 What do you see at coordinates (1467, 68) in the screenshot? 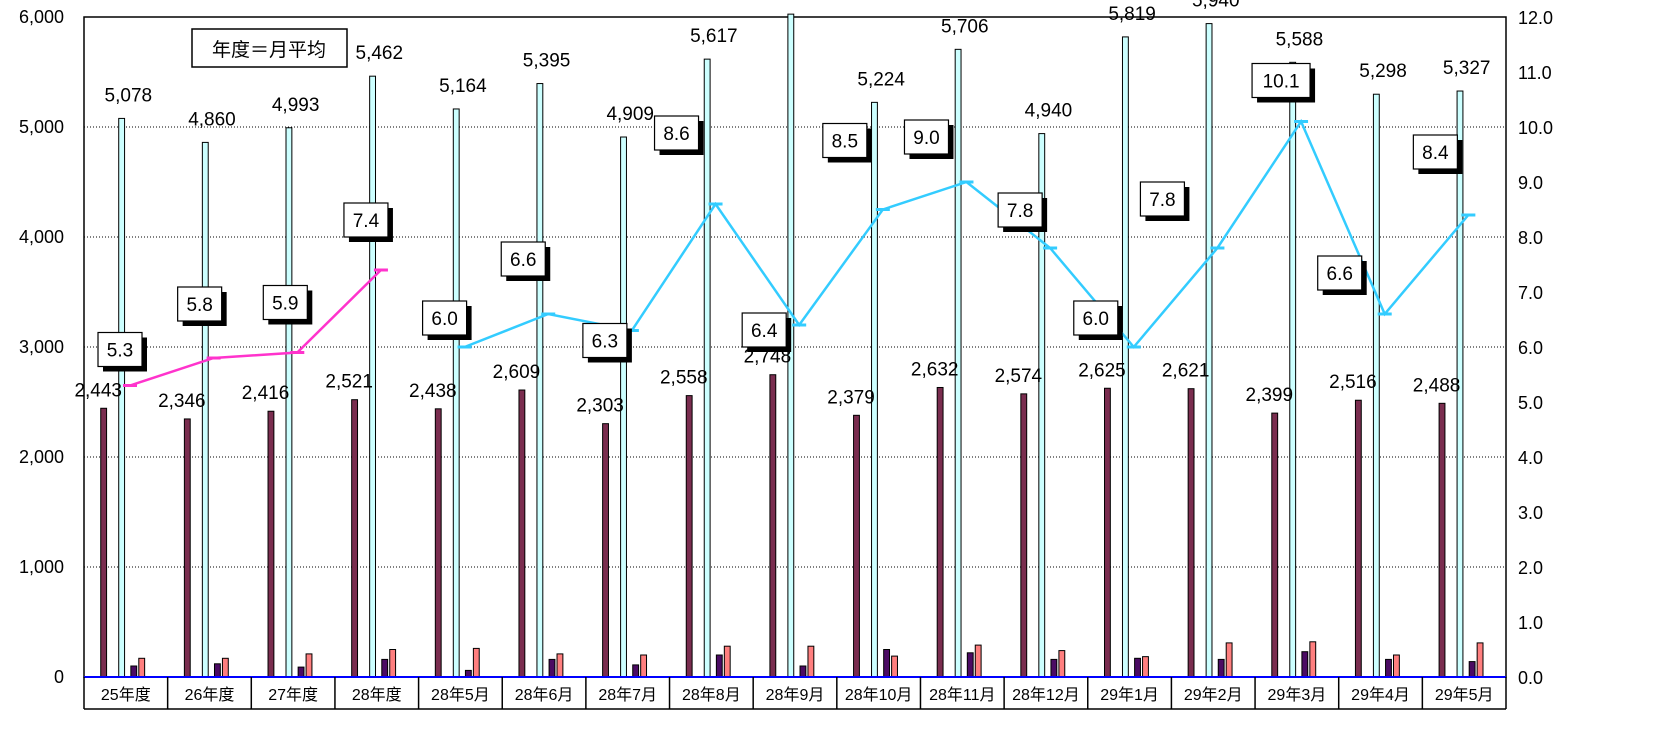
I see `bar-value-label: 5,327` at bounding box center [1467, 68].